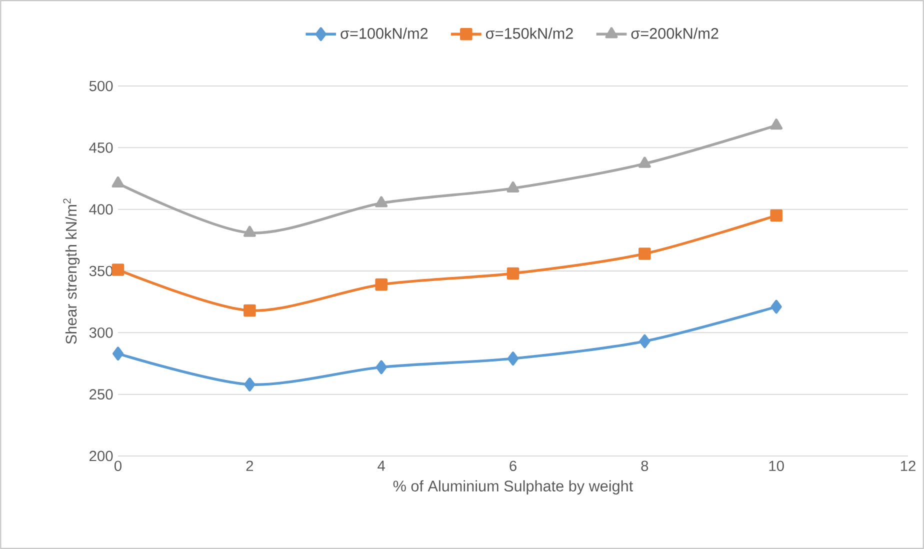 The width and height of the screenshot is (924, 549). Describe the element at coordinates (384, 33) in the screenshot. I see `legend-label: σ=100kN/m2` at that location.